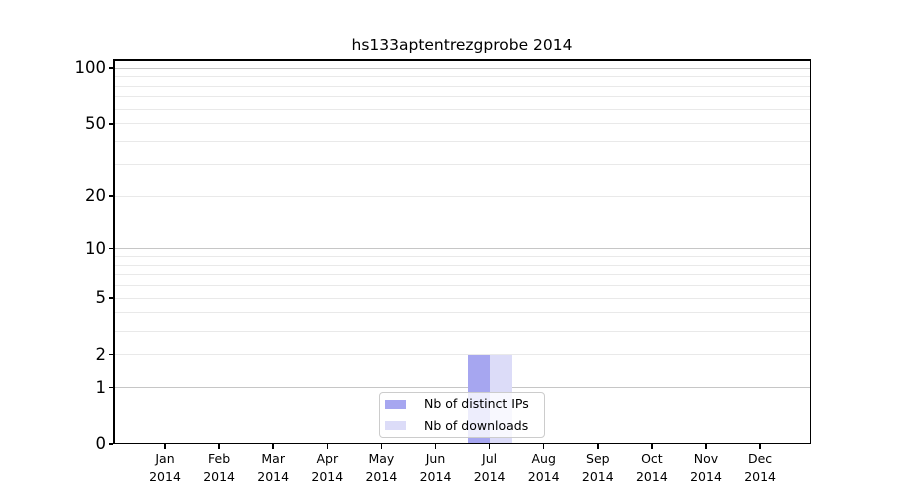  I want to click on x-tick-jun, so click(435, 446).